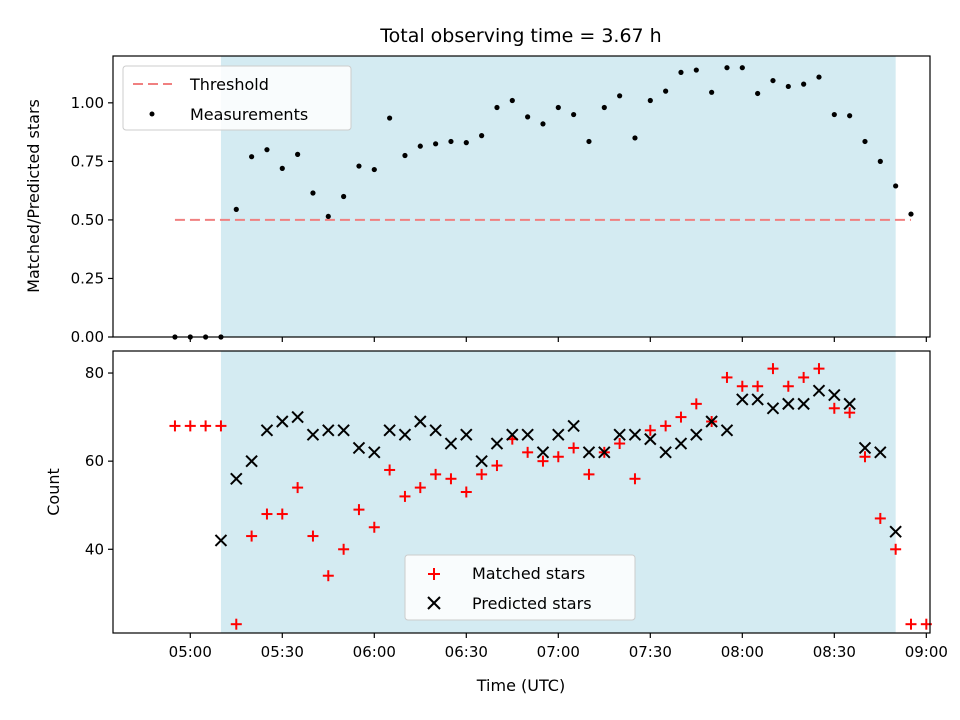 This screenshot has width=960, height=720. I want to click on x-tick-label: 06:30, so click(466, 652).